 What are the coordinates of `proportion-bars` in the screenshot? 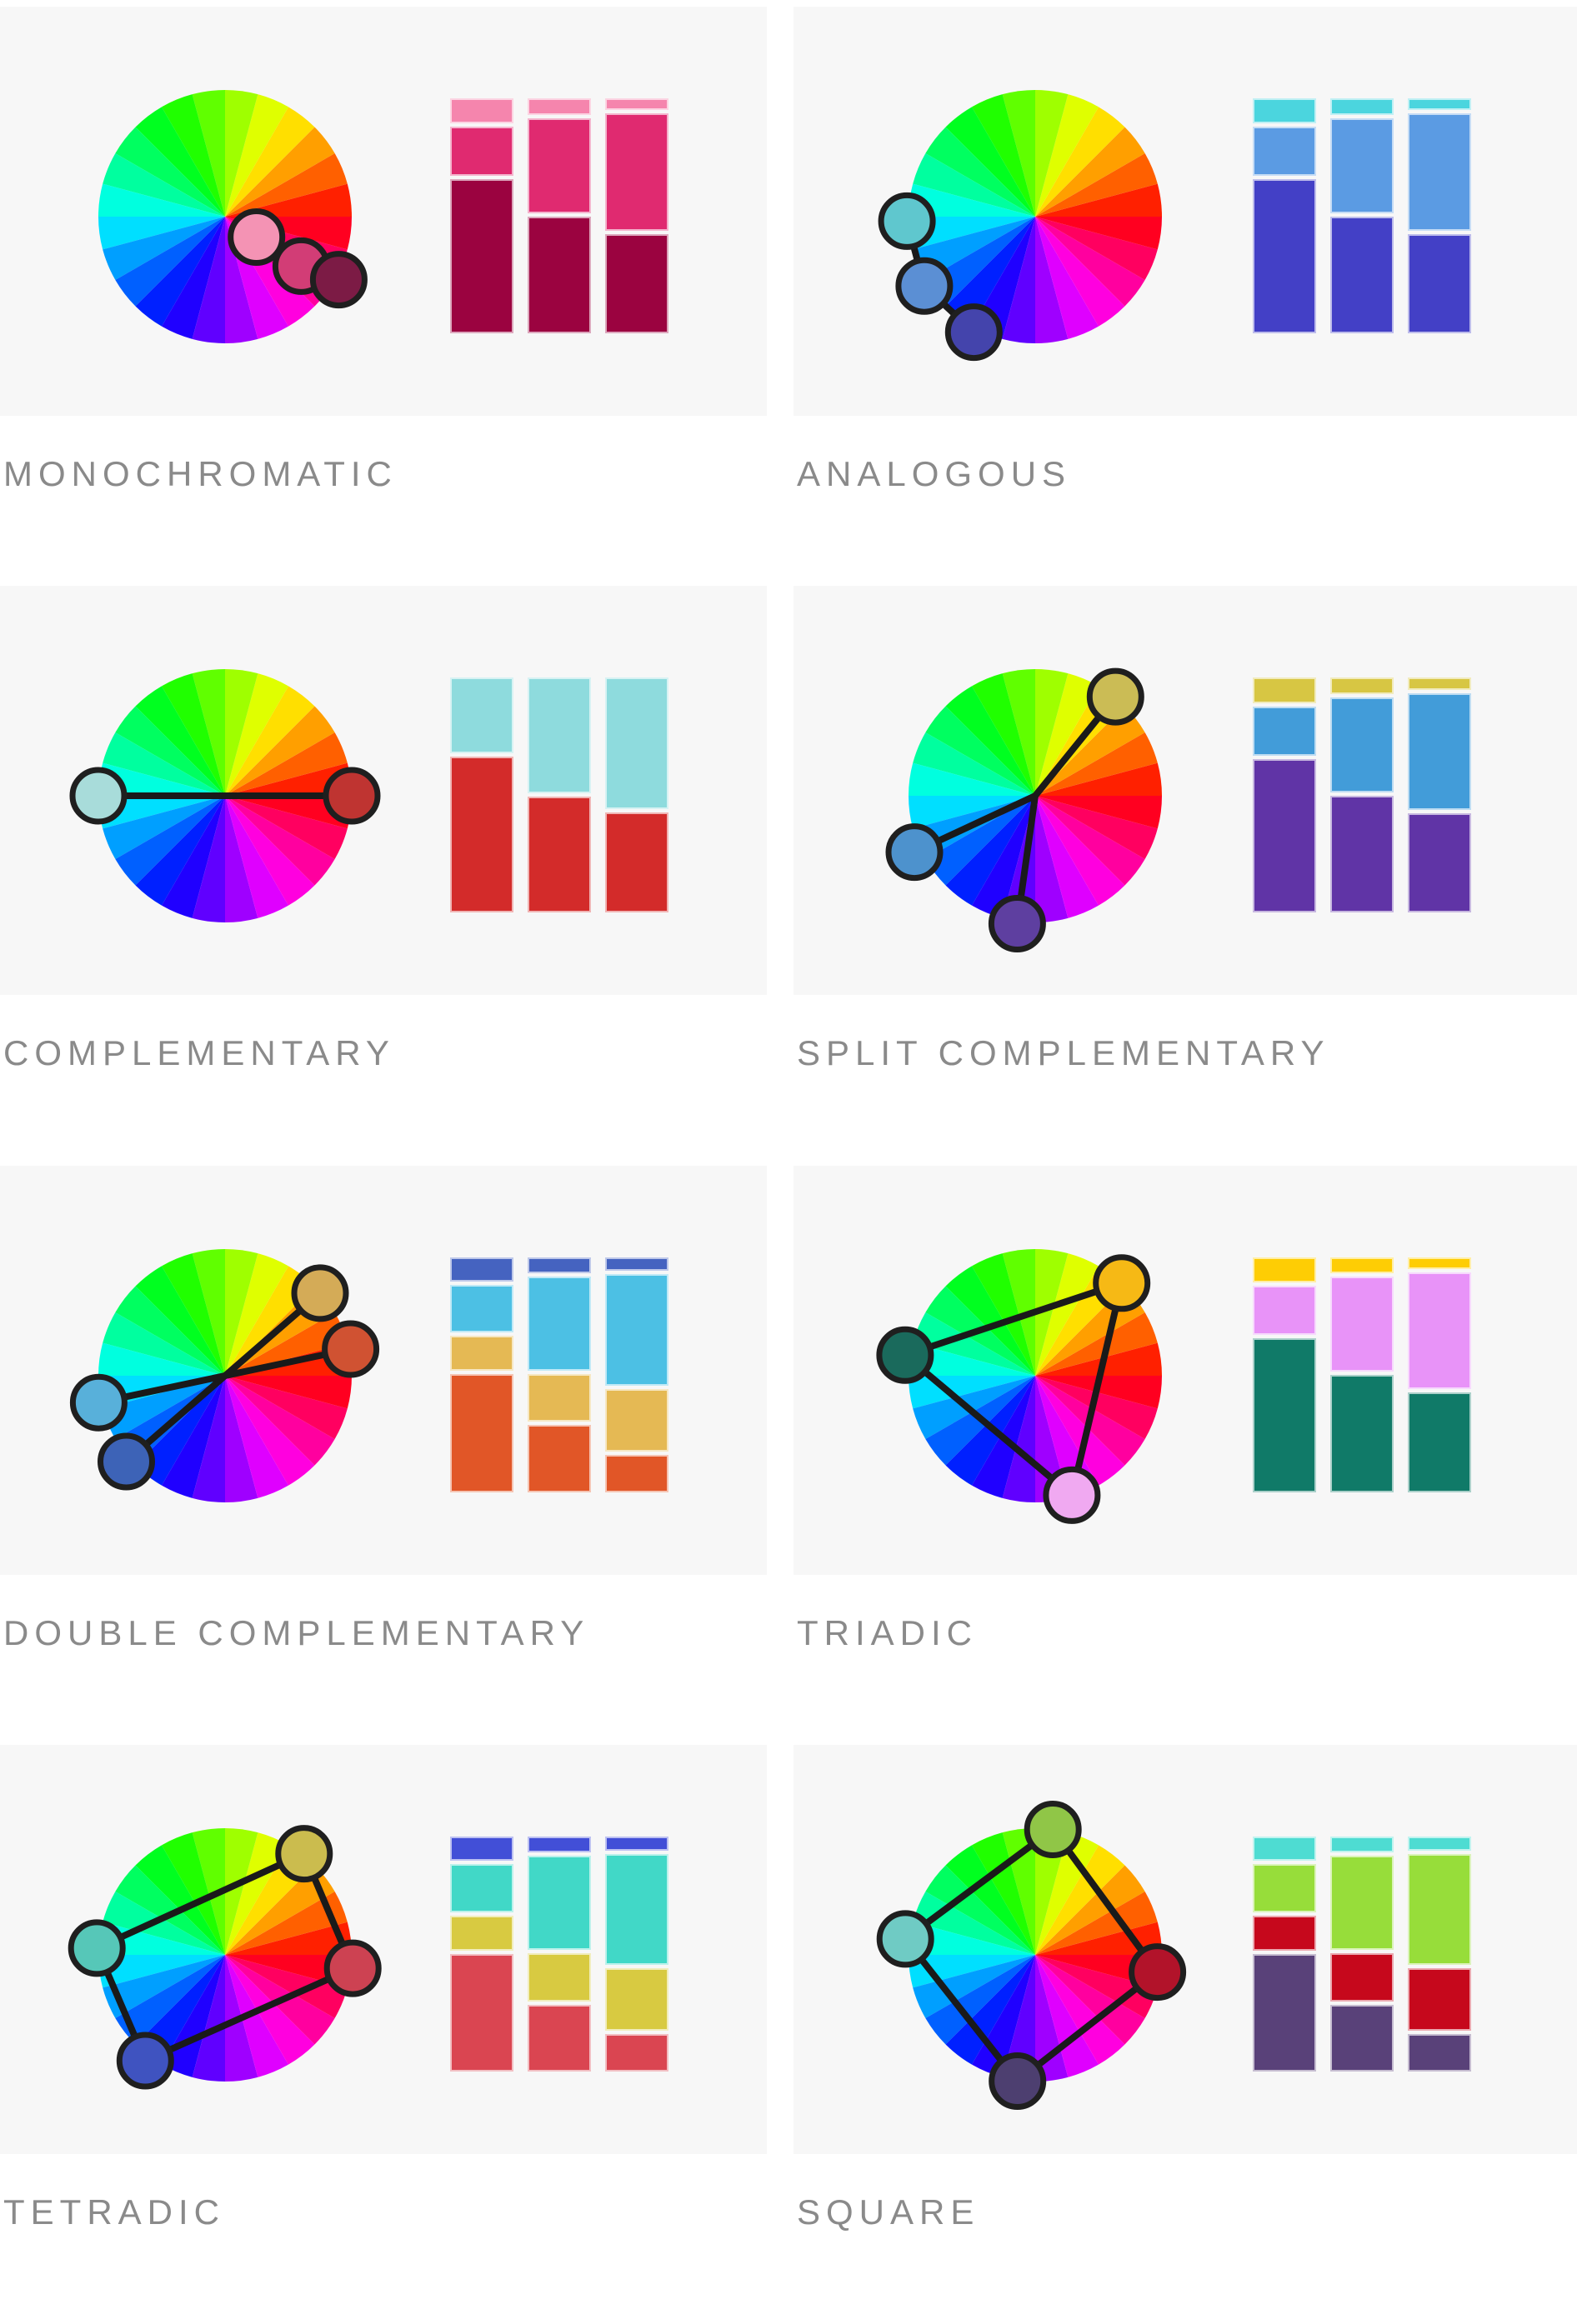 It's located at (1362, 1954).